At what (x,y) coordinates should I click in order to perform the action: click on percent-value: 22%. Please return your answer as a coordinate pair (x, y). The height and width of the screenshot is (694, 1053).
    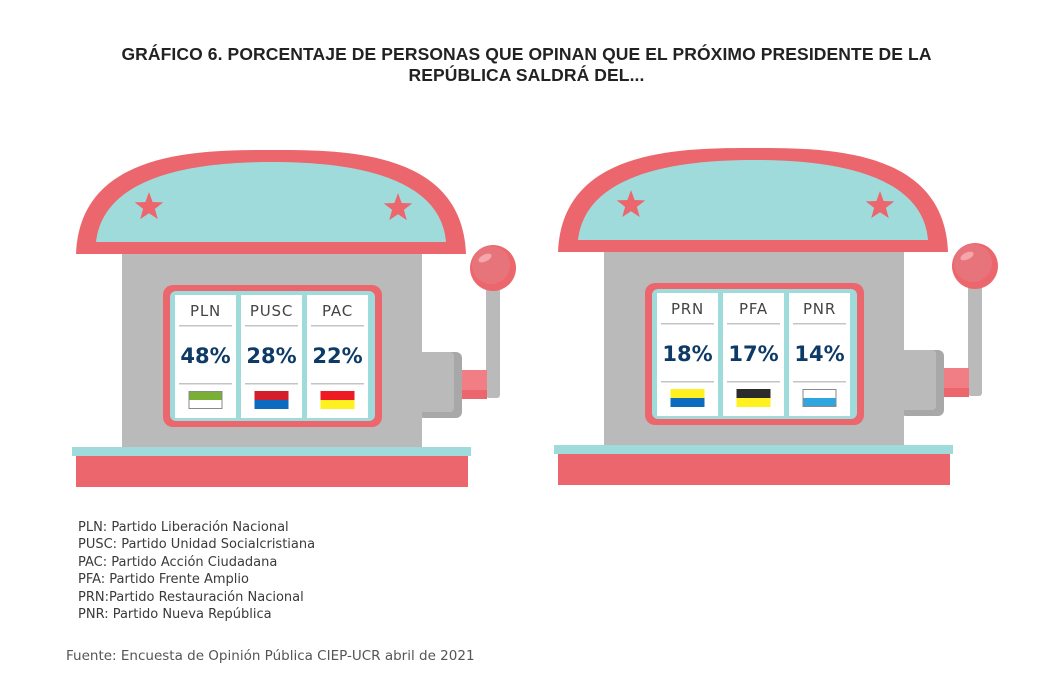
    Looking at the image, I should click on (337, 356).